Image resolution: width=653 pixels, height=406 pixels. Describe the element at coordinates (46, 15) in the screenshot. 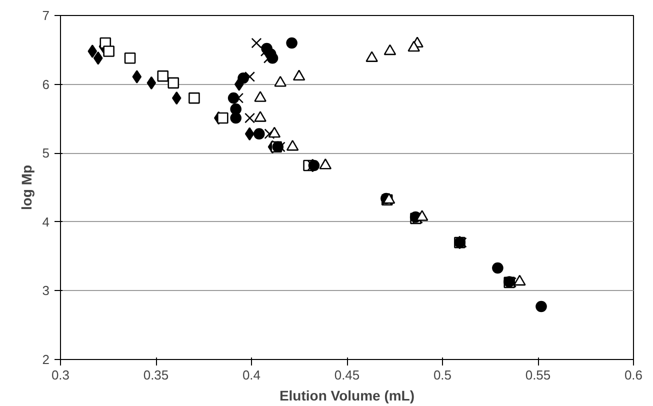

I see `y-tick-label: 7` at that location.